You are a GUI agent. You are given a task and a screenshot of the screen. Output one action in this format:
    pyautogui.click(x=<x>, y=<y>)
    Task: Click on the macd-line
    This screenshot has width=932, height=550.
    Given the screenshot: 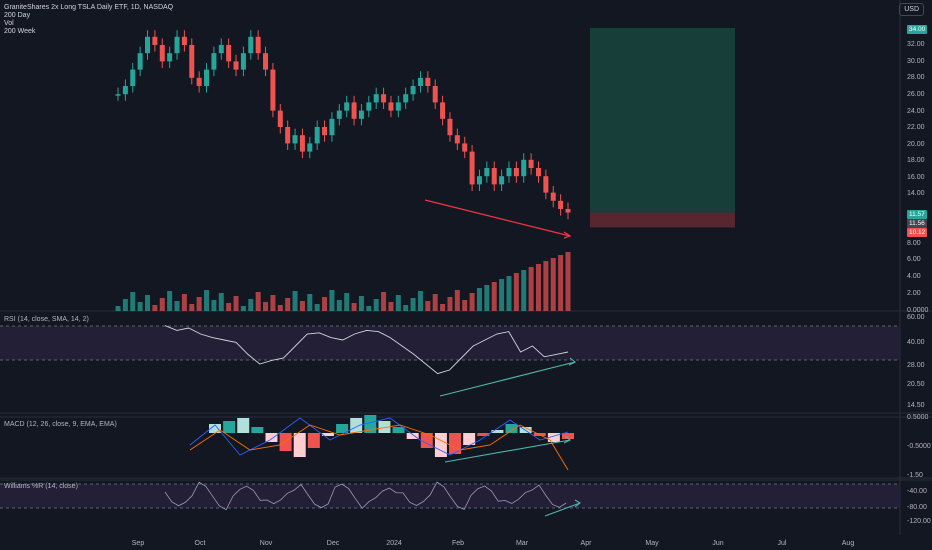 What is the action you would take?
    pyautogui.click(x=379, y=436)
    